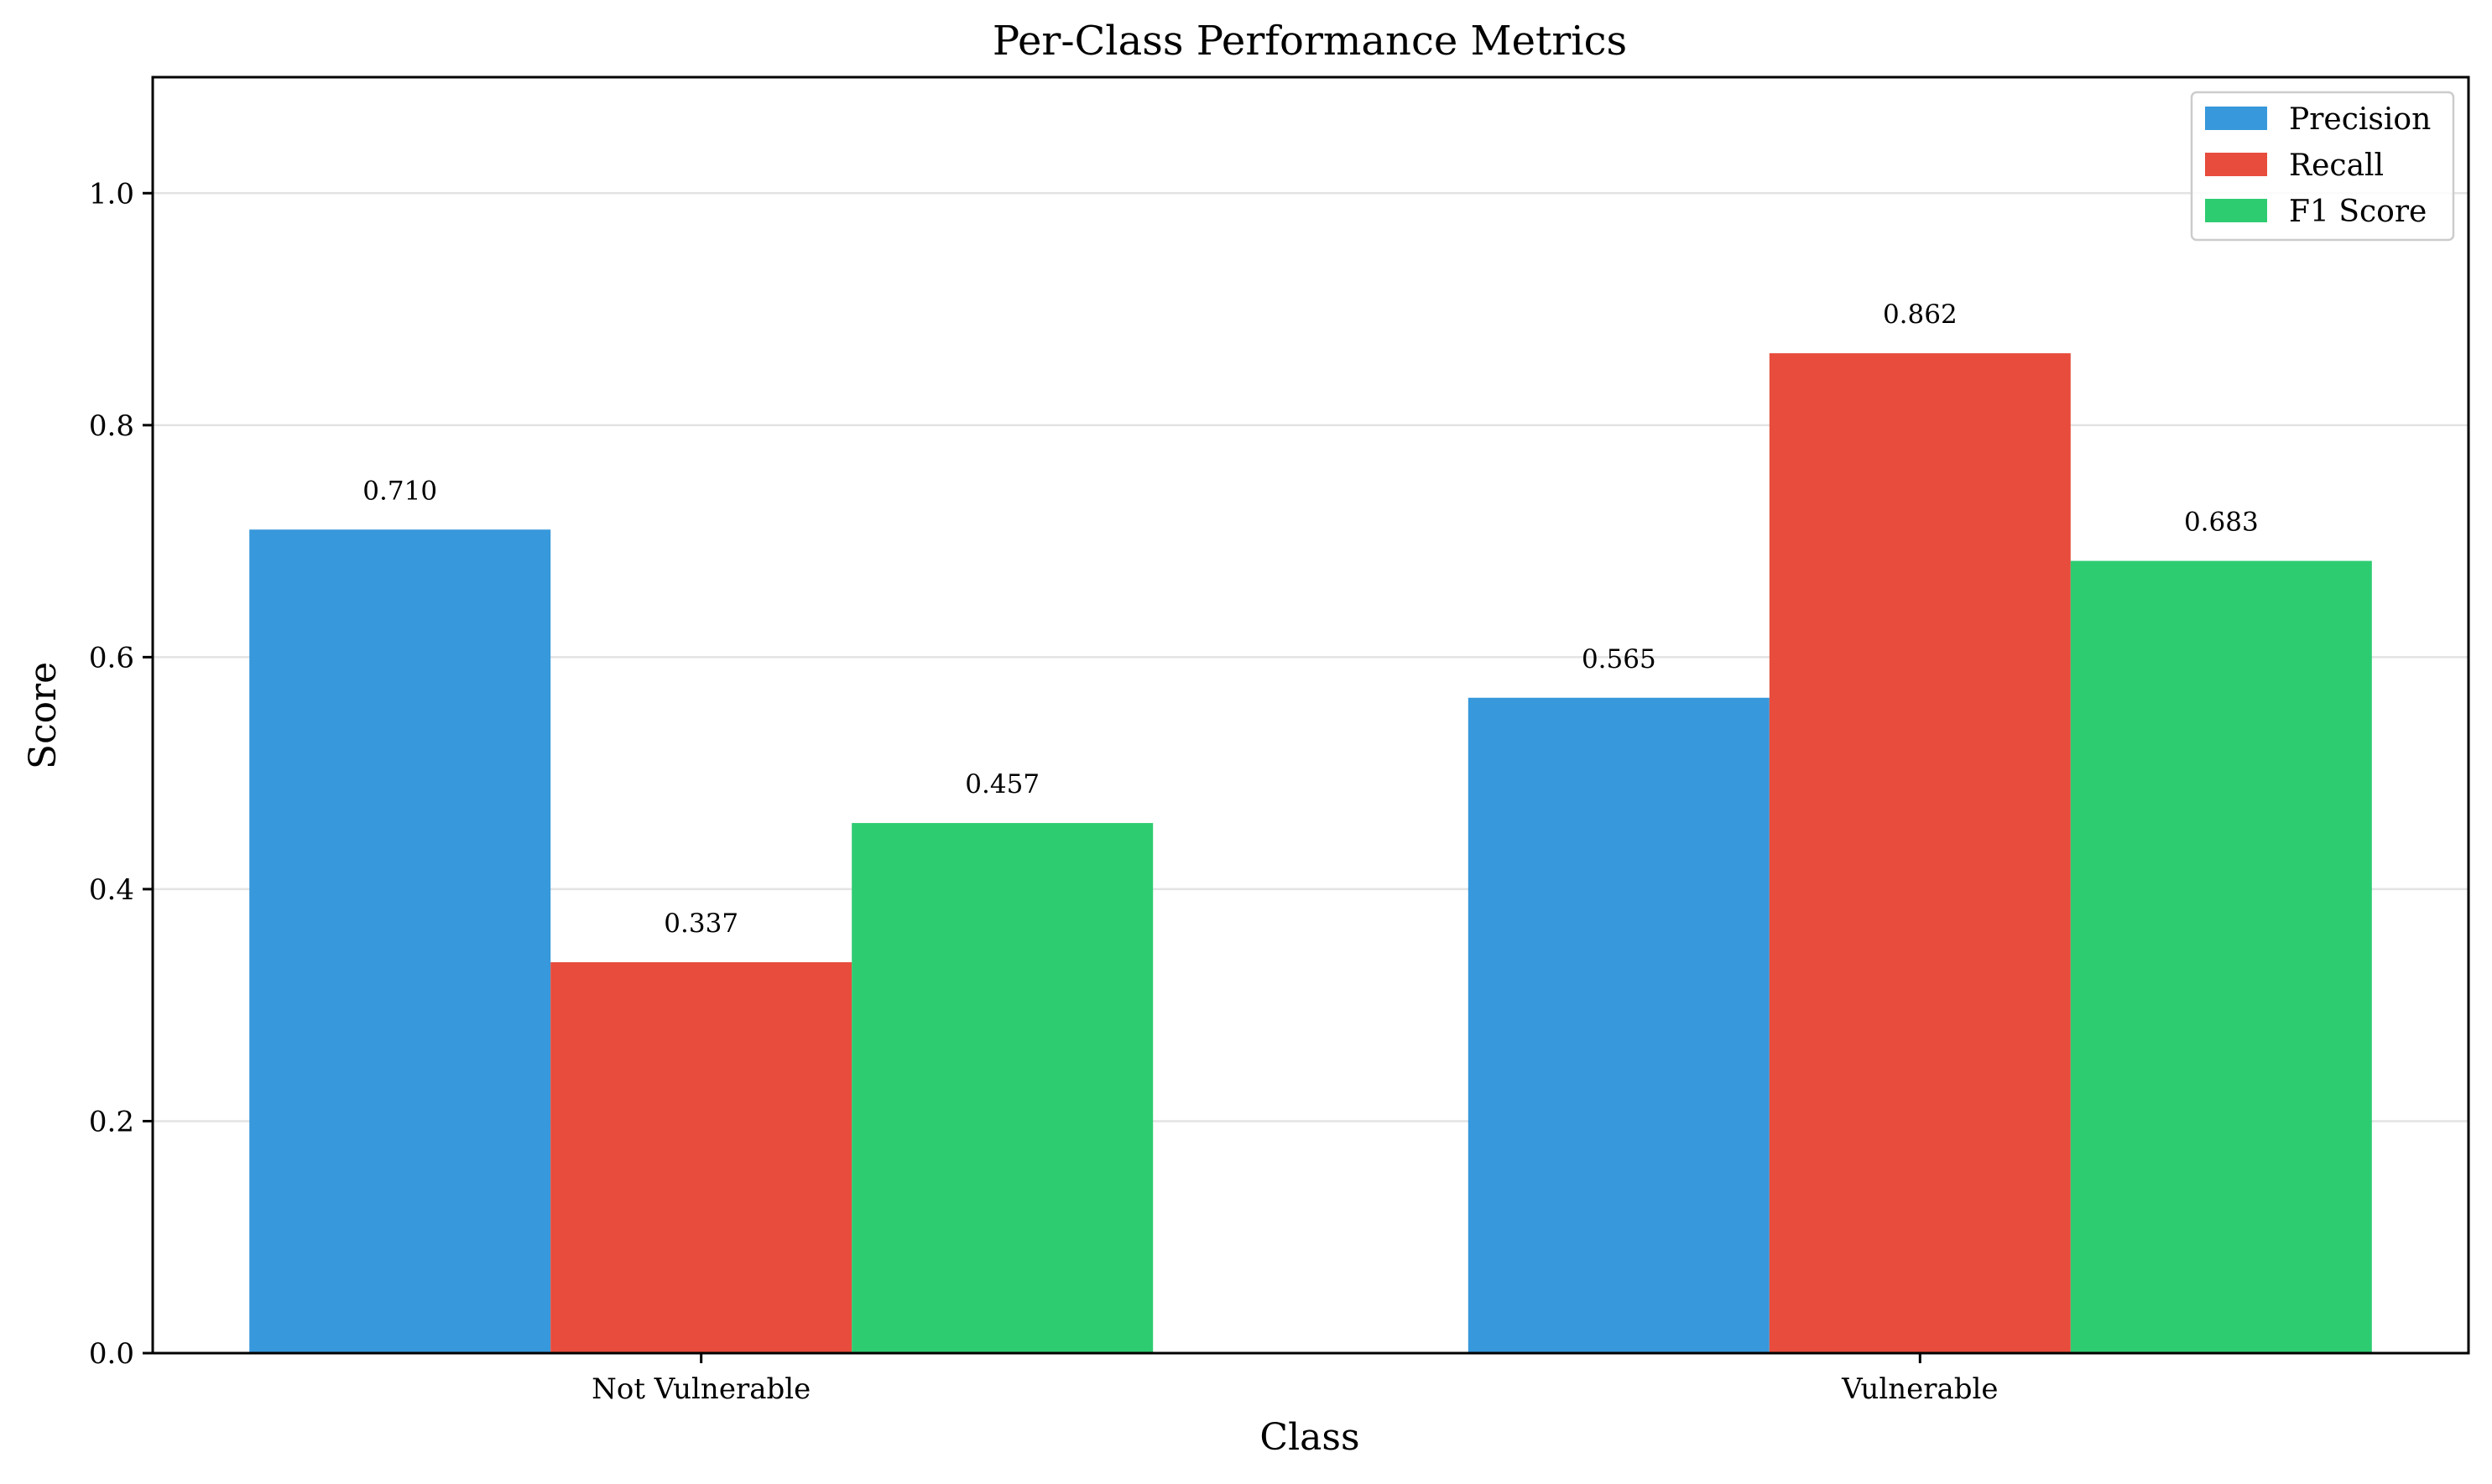  Describe the element at coordinates (111, 1121) in the screenshot. I see `y-tick-label: 0.2` at that location.